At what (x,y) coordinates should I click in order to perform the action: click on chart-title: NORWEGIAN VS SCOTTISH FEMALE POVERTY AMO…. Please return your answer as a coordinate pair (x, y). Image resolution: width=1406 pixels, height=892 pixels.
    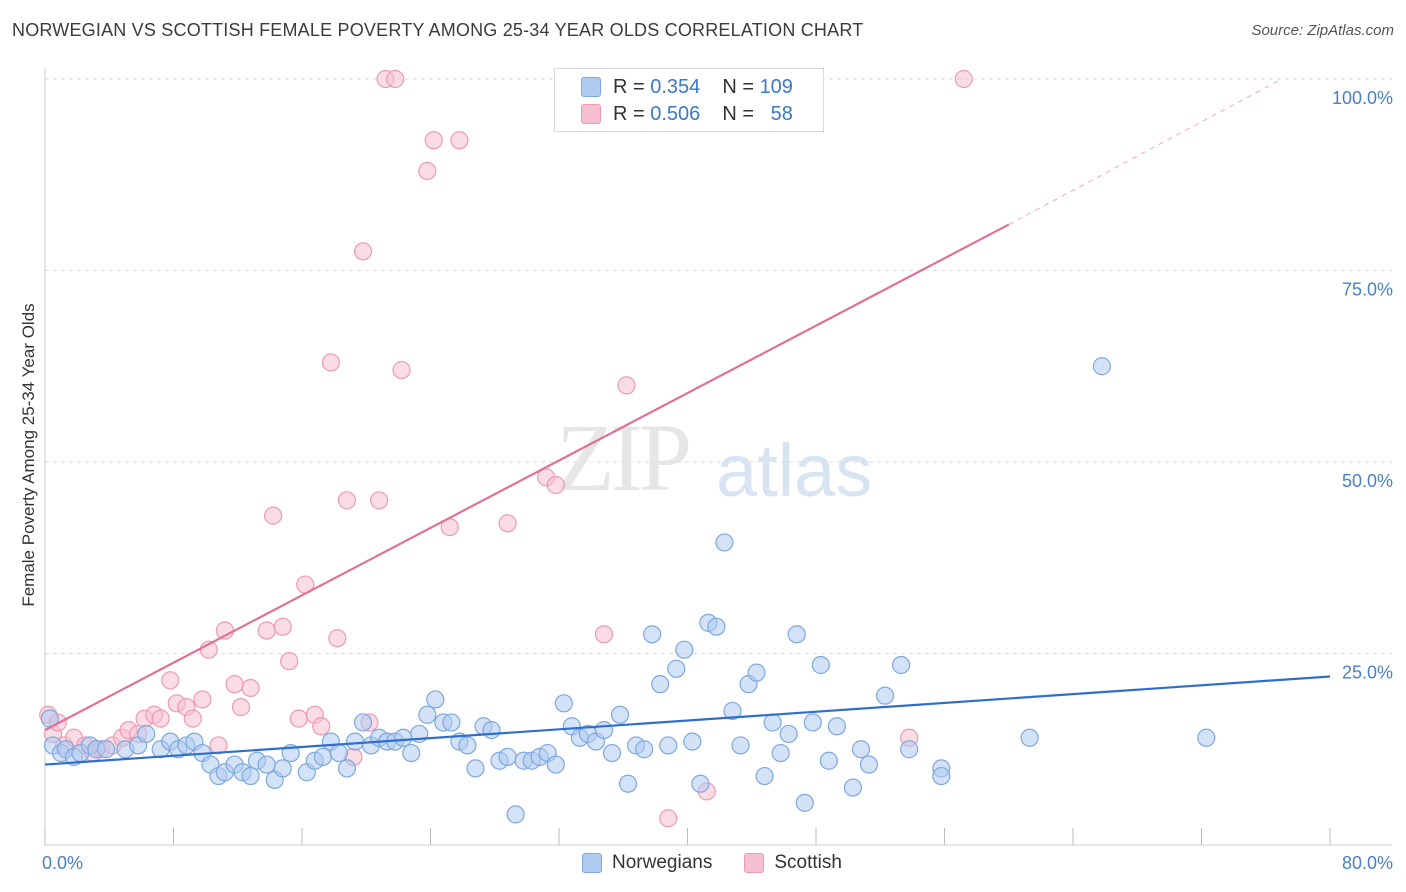
    Looking at the image, I should click on (438, 30).